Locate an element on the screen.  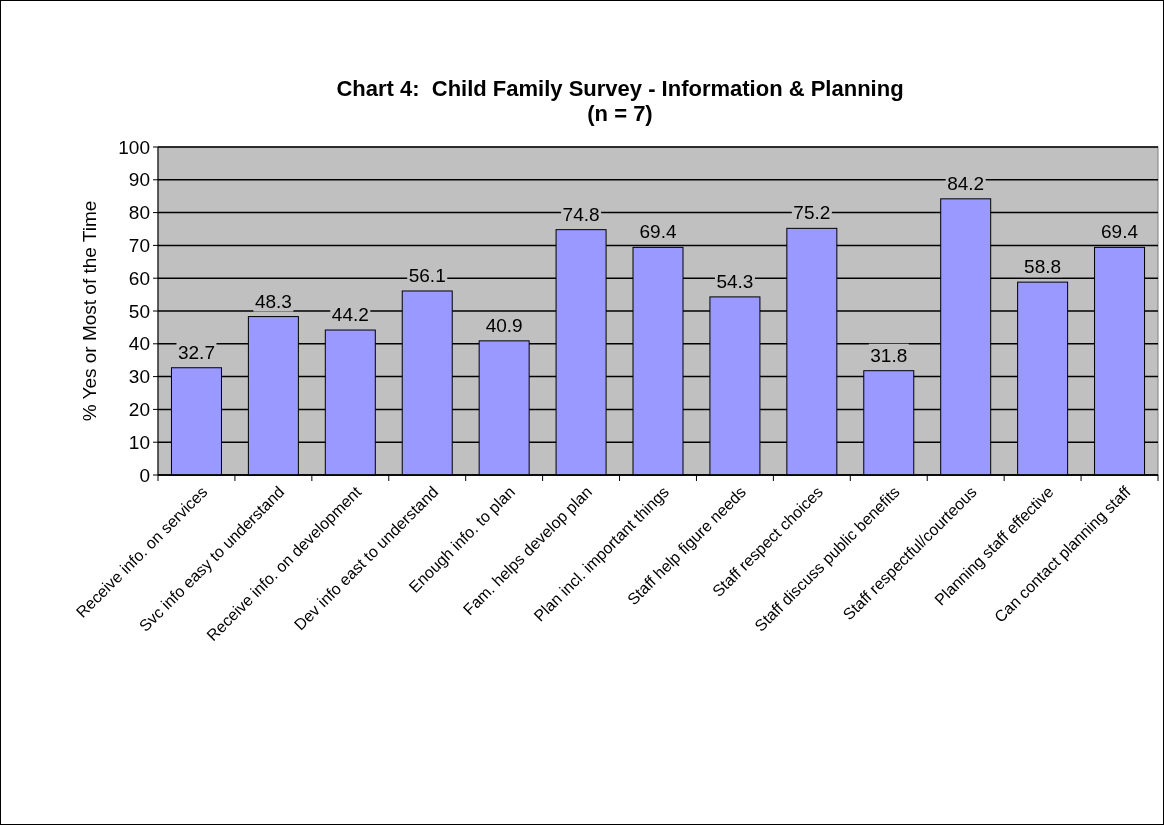
data-label: 54.3 is located at coordinates (735, 281).